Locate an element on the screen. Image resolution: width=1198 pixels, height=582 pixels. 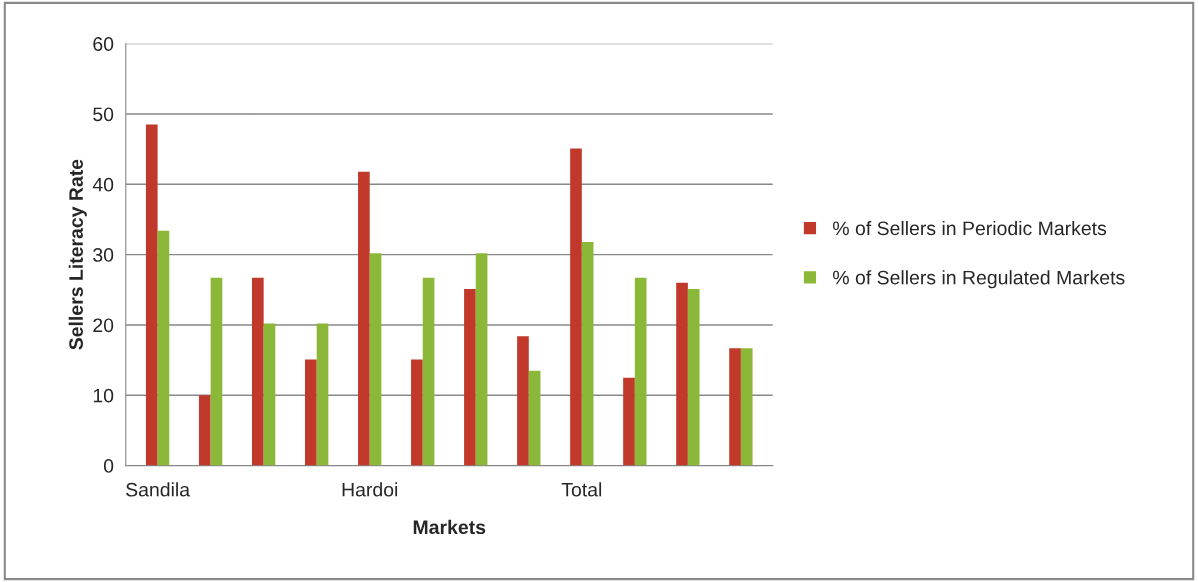
y-axis-title: Sellers Literacy Rate is located at coordinates (77, 254).